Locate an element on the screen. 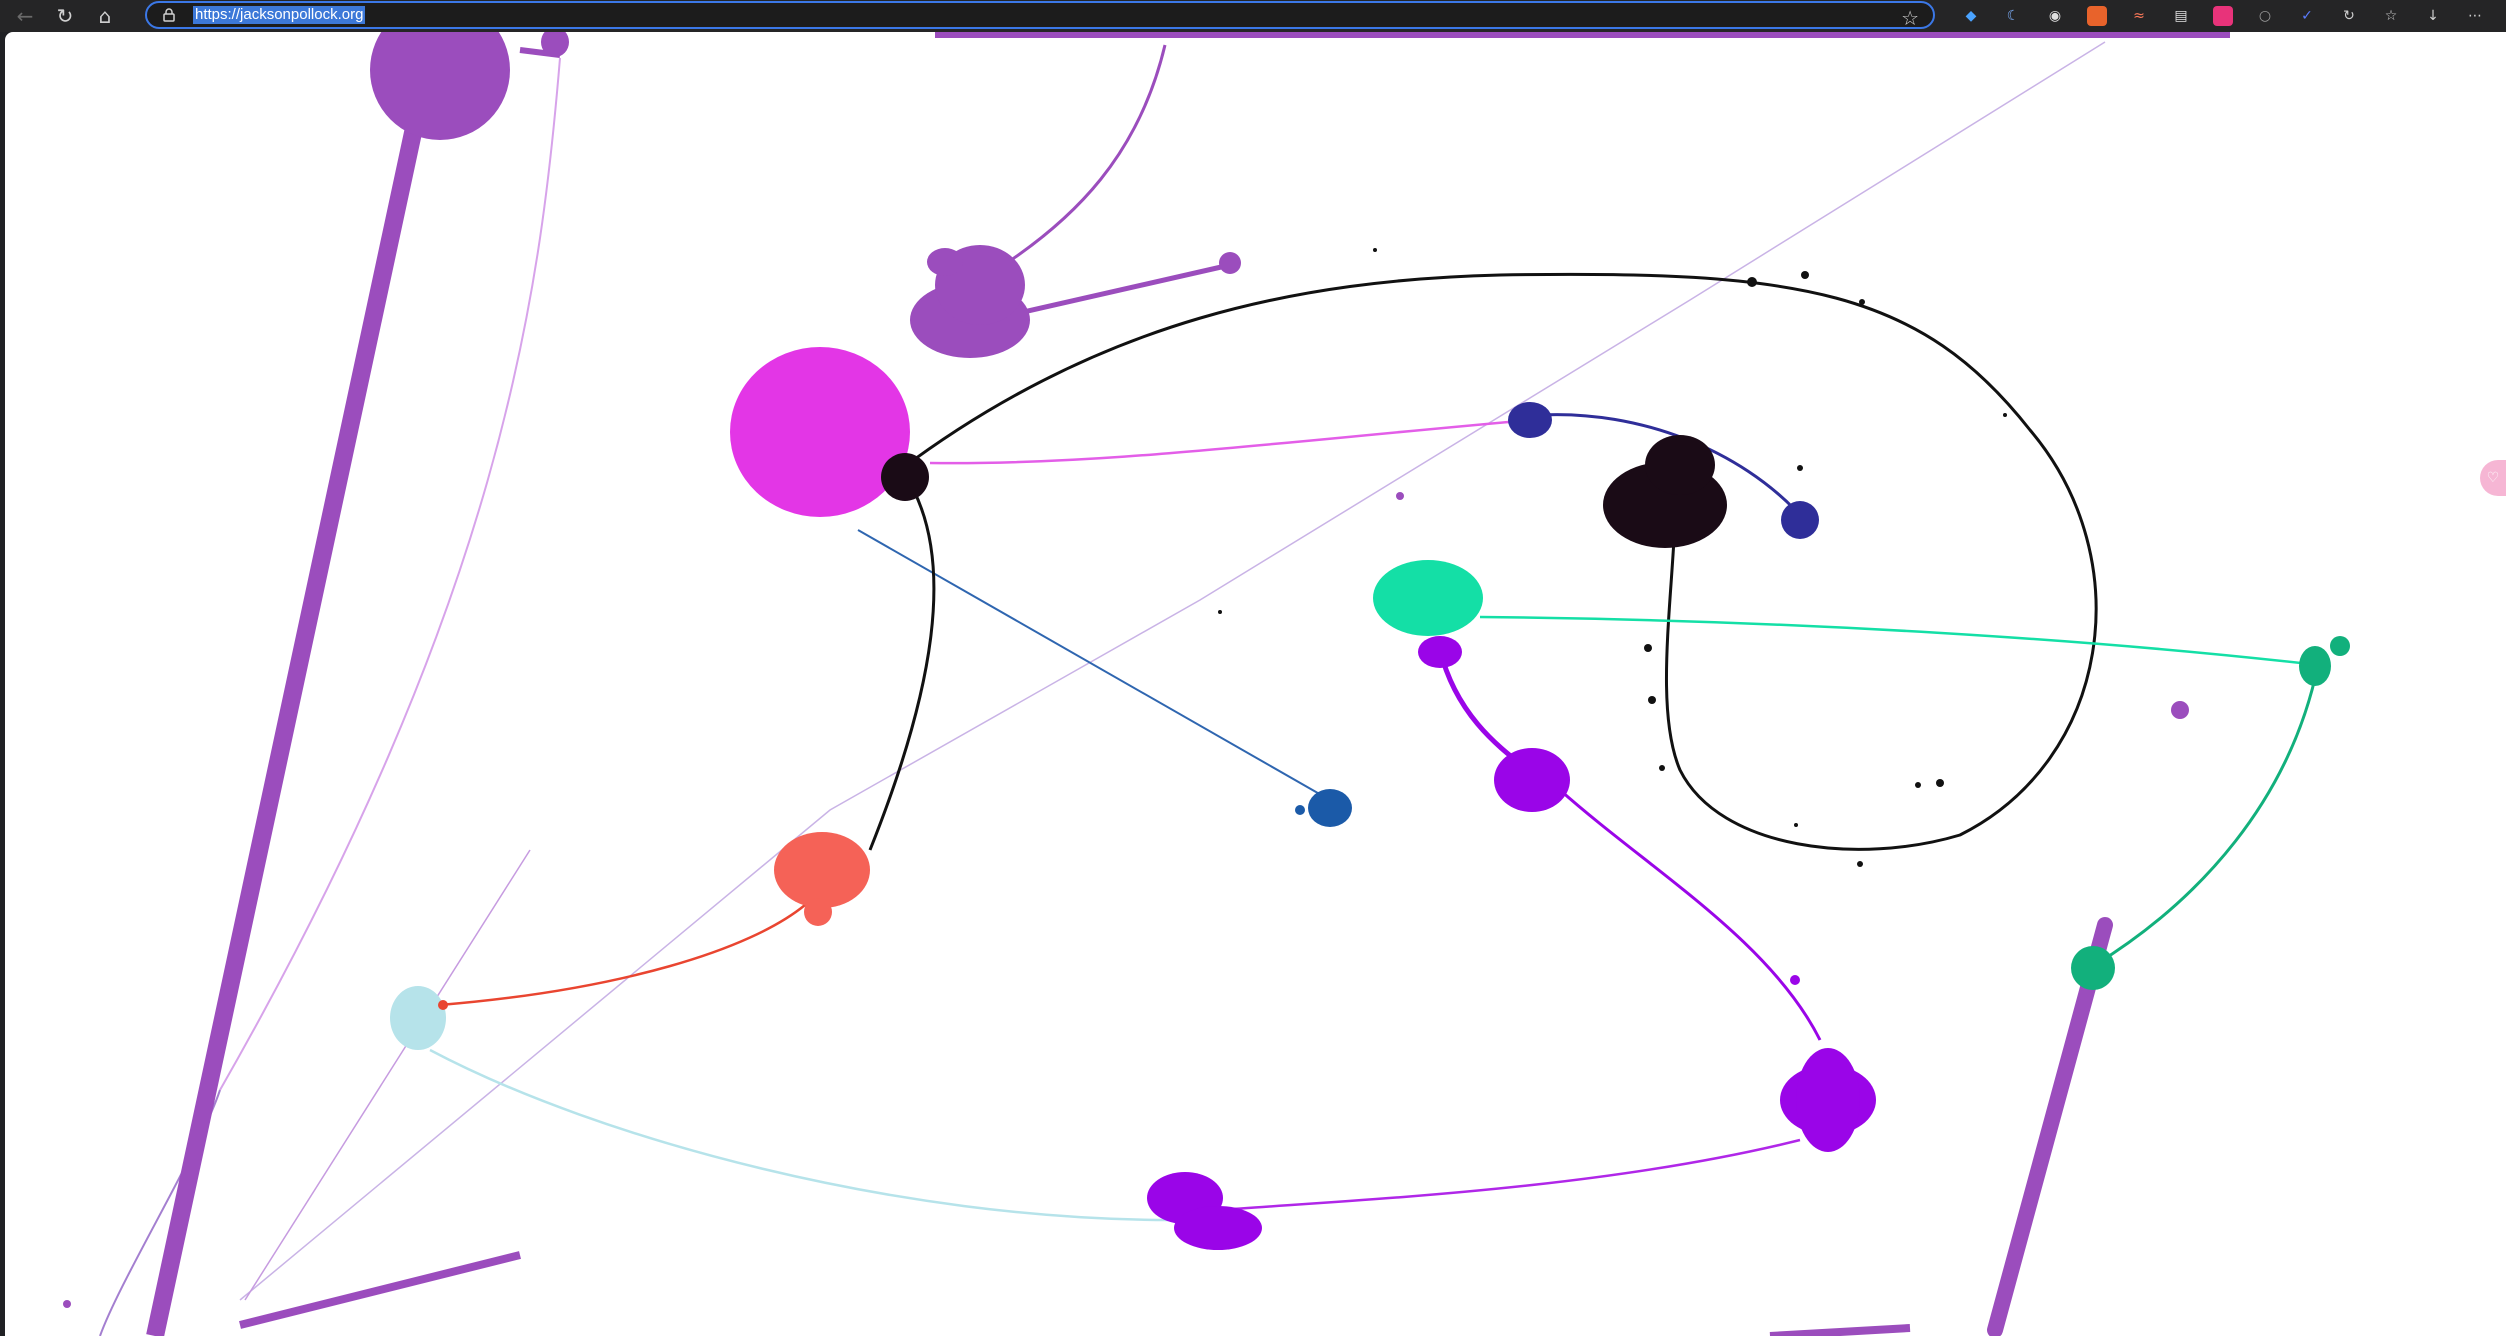  firefox-extension-icon is located at coordinates (2097, 16).